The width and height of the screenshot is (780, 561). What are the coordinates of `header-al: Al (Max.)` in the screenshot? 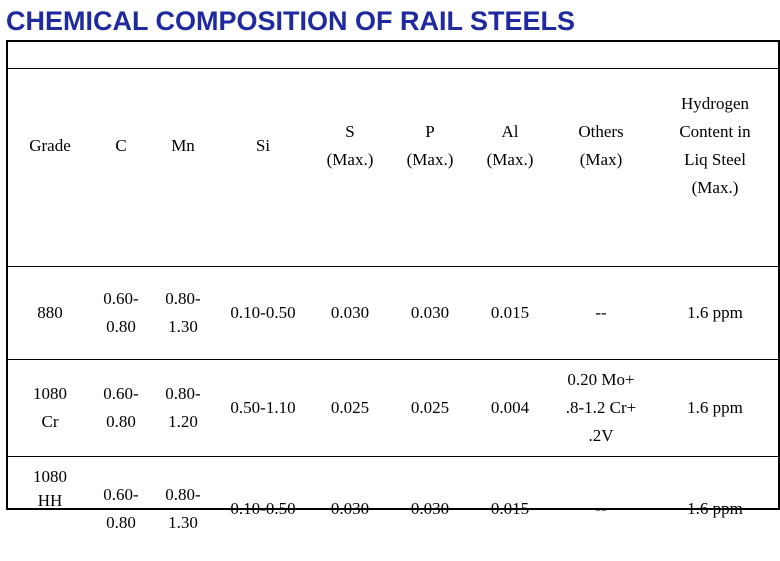 It's located at (510, 176).